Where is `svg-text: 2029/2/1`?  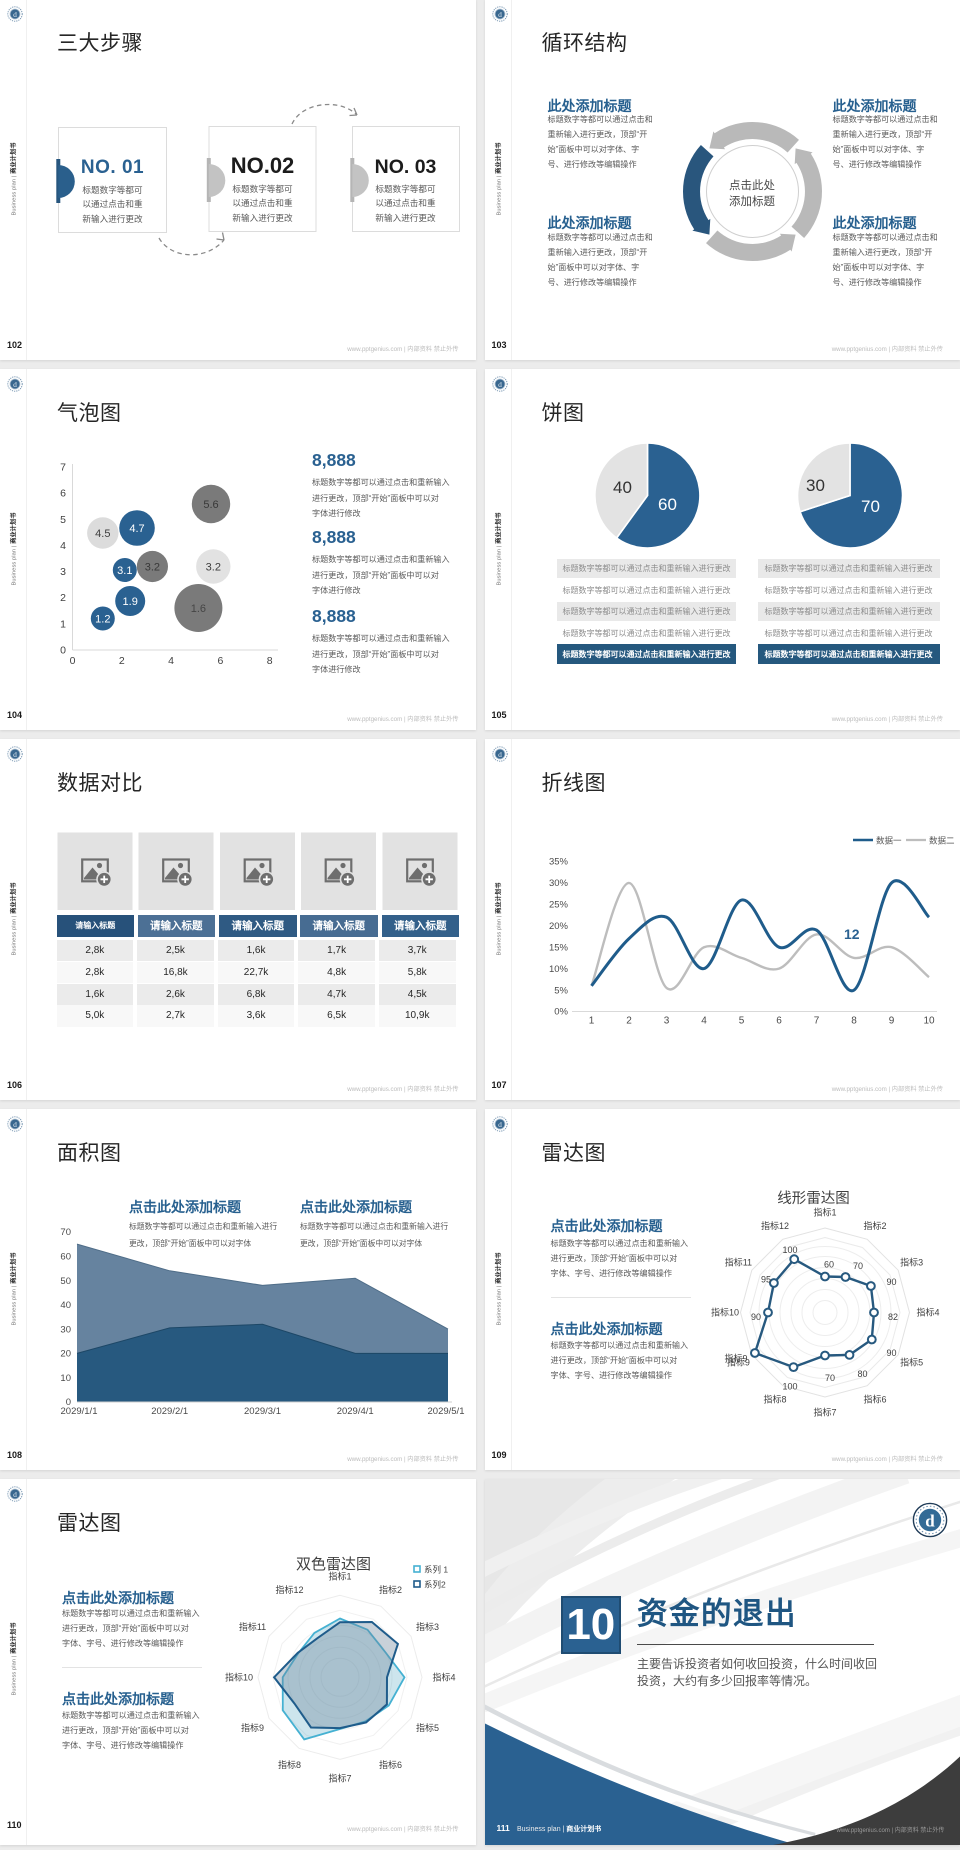
svg-text: 2029/2/1 is located at coordinates (169, 1411).